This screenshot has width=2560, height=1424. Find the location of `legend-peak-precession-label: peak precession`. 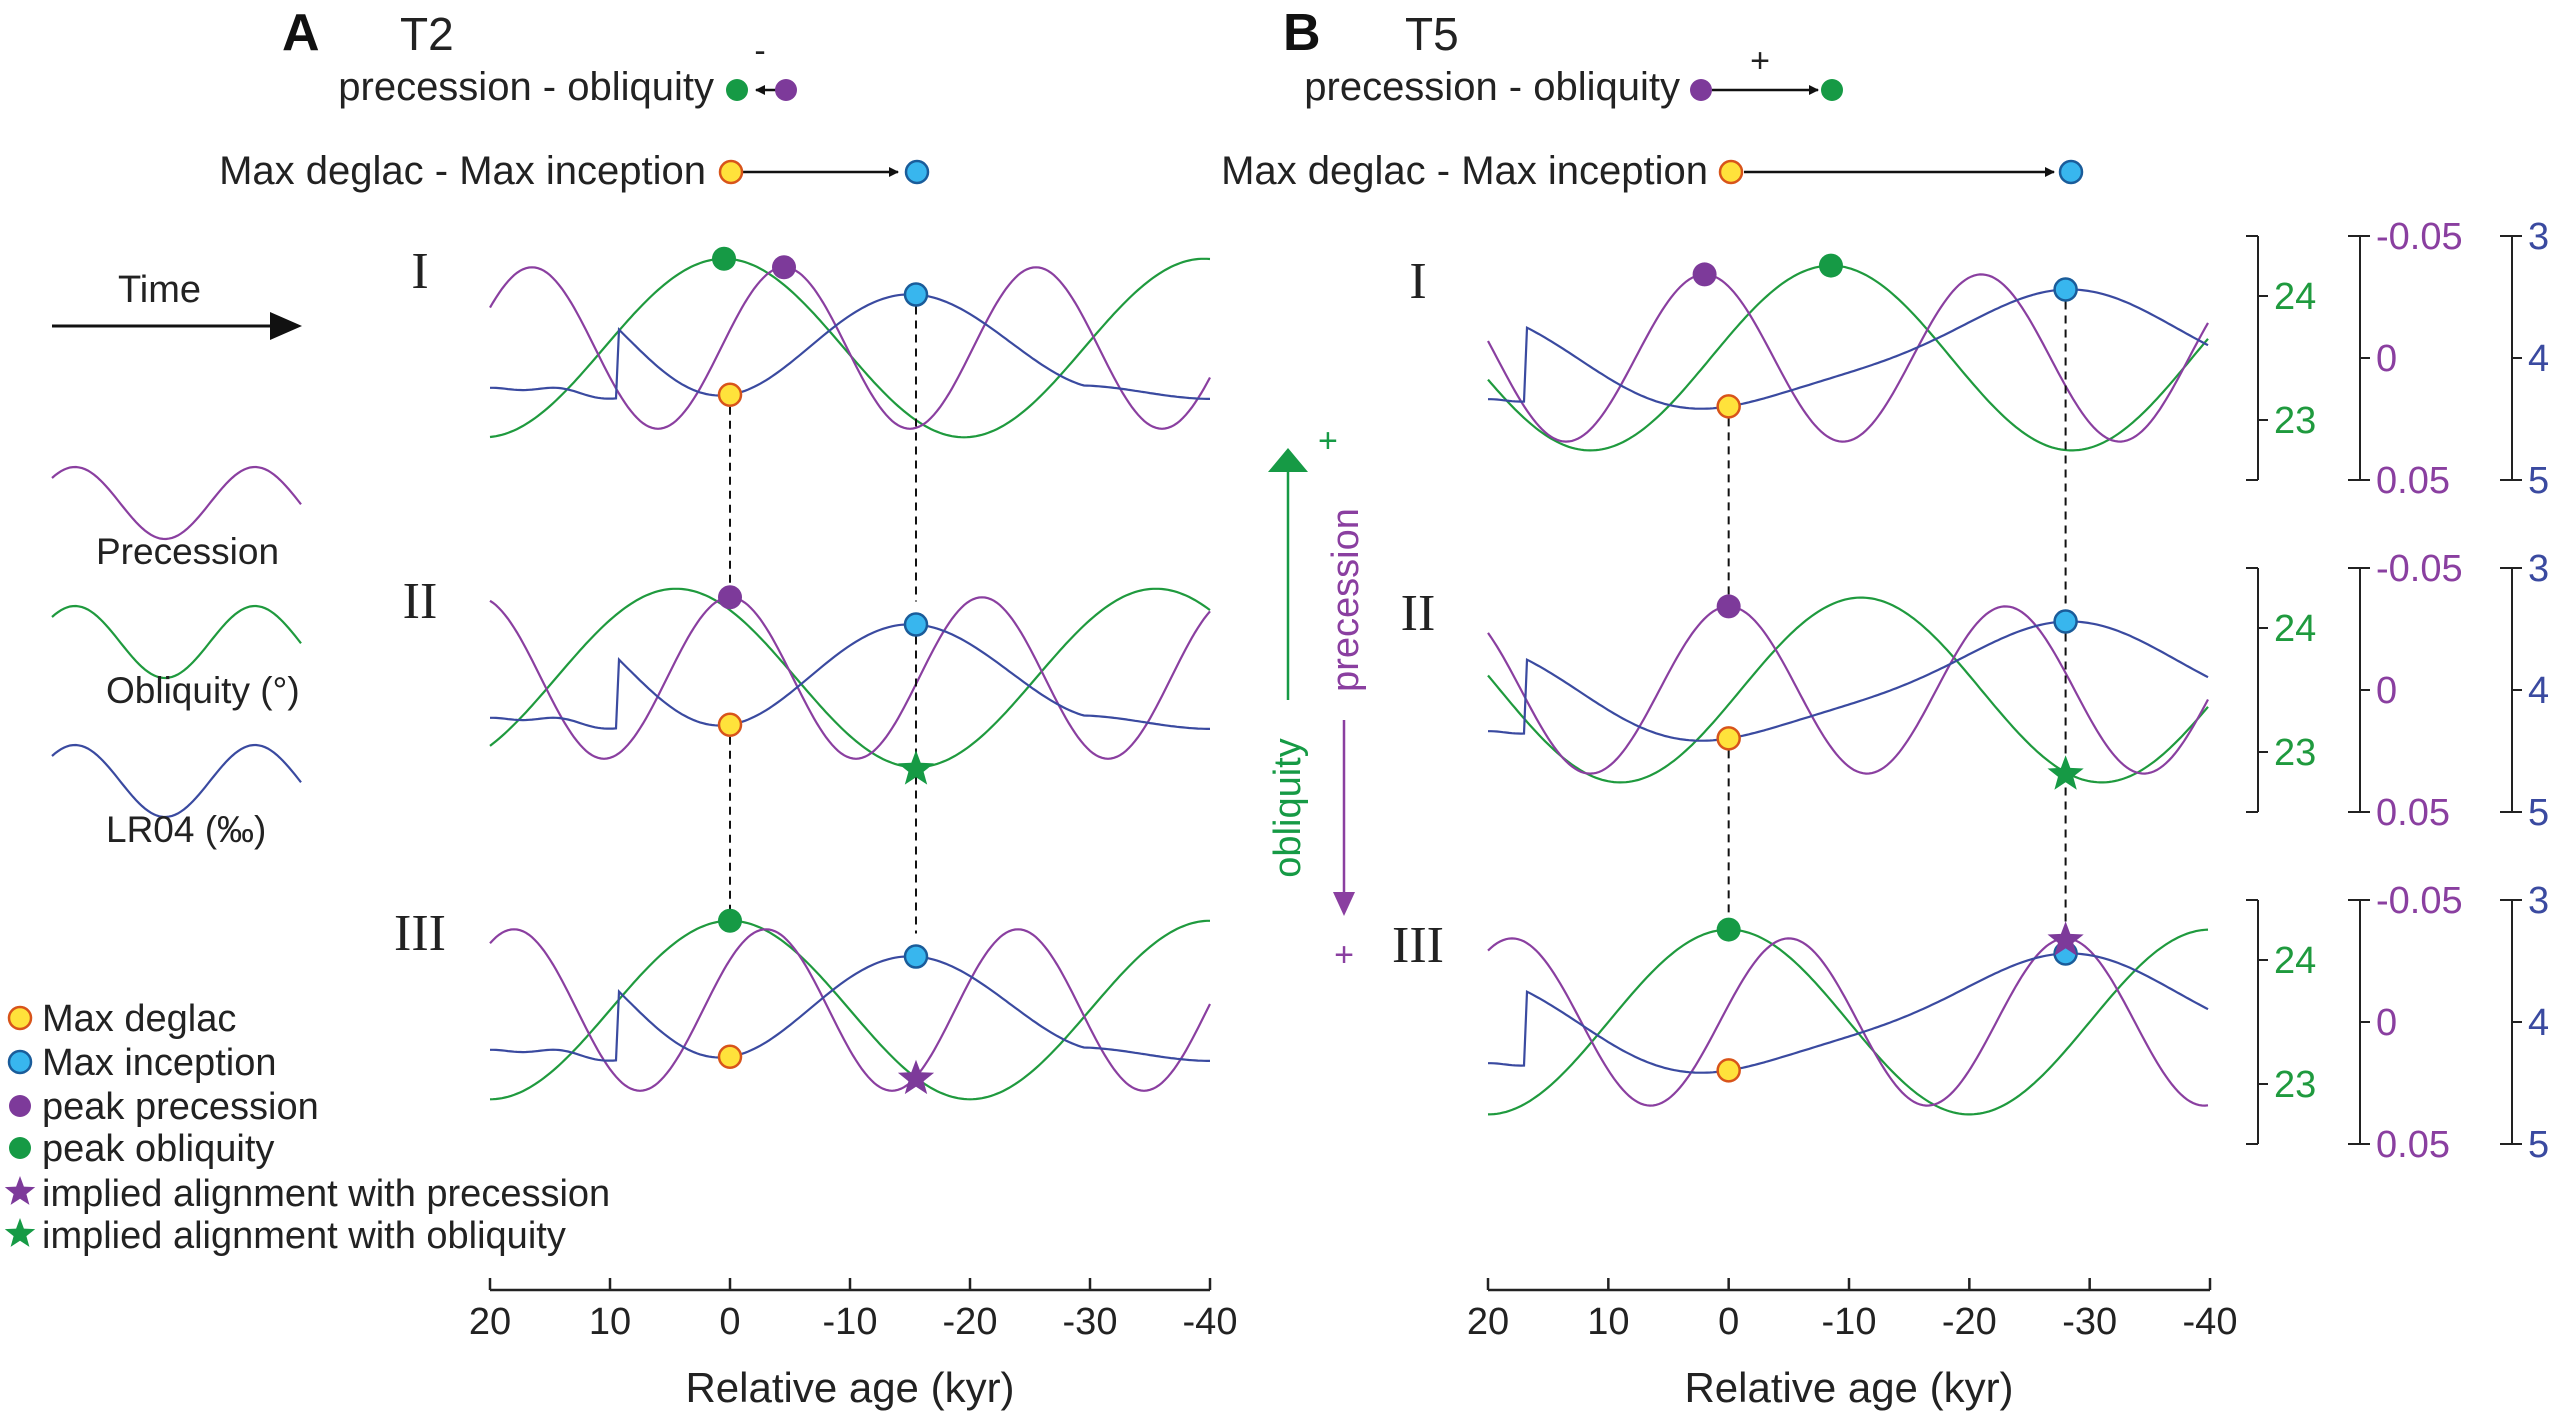

legend-peak-precession-label: peak precession is located at coordinates (180, 1107).